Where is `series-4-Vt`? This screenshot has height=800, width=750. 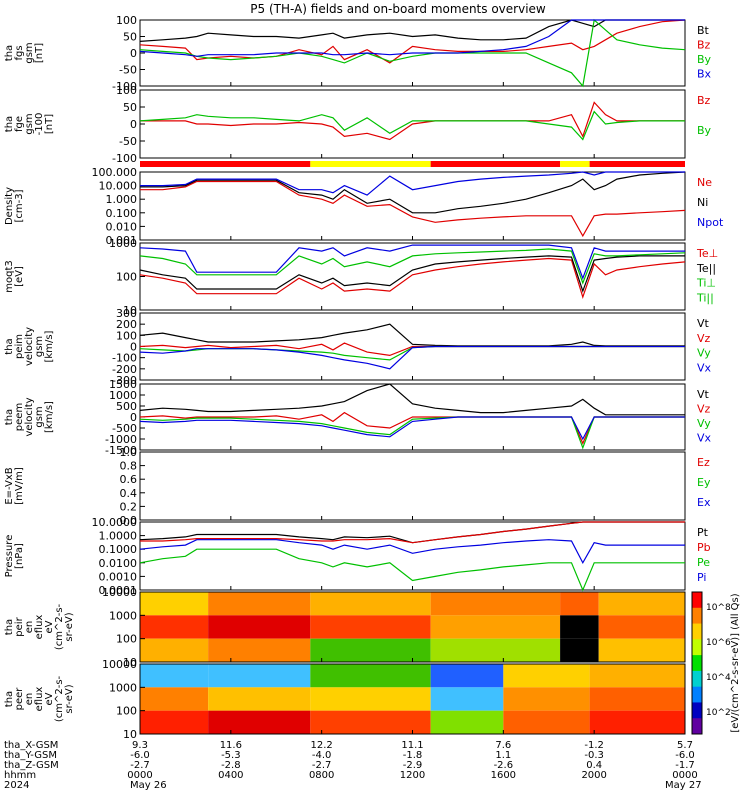 series-4-Vt is located at coordinates (412, 335).